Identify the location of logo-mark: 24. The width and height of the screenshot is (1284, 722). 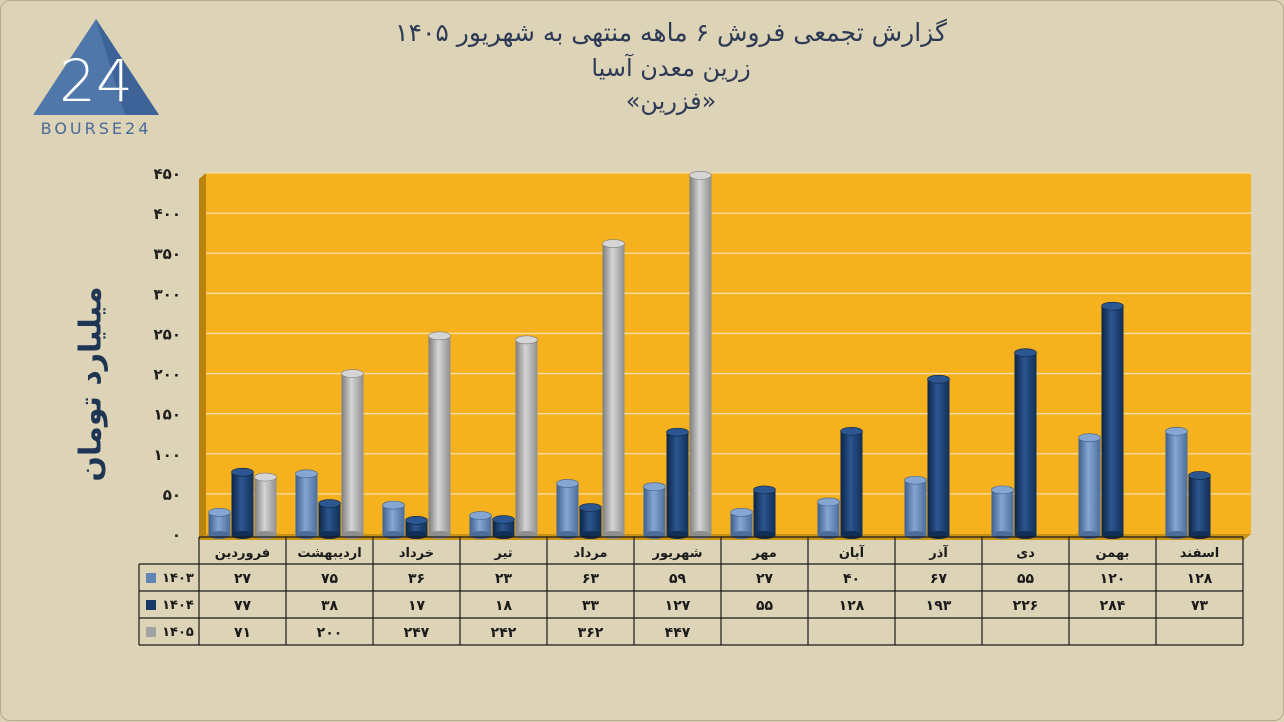
(96, 81).